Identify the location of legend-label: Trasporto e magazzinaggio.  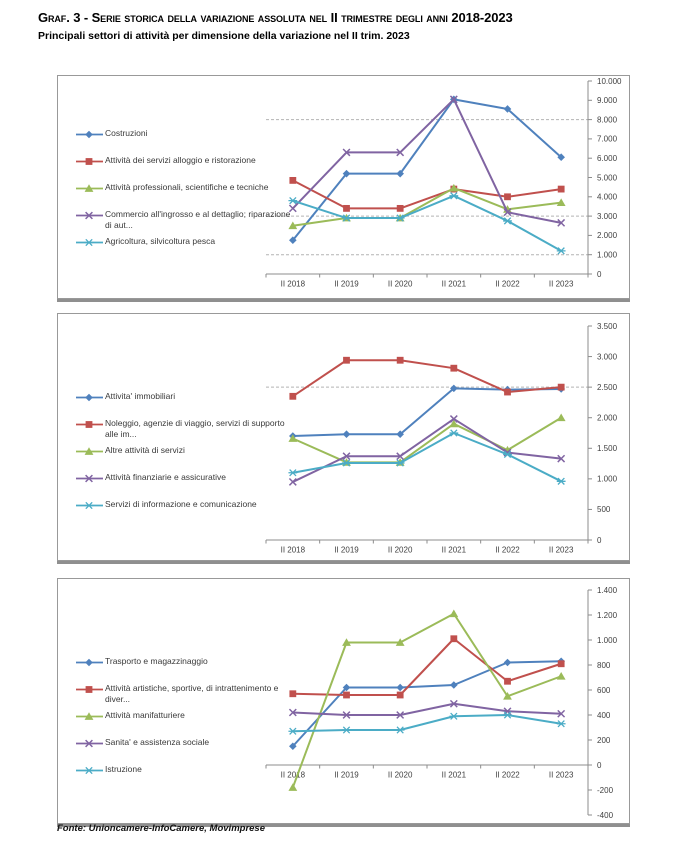
(156, 661).